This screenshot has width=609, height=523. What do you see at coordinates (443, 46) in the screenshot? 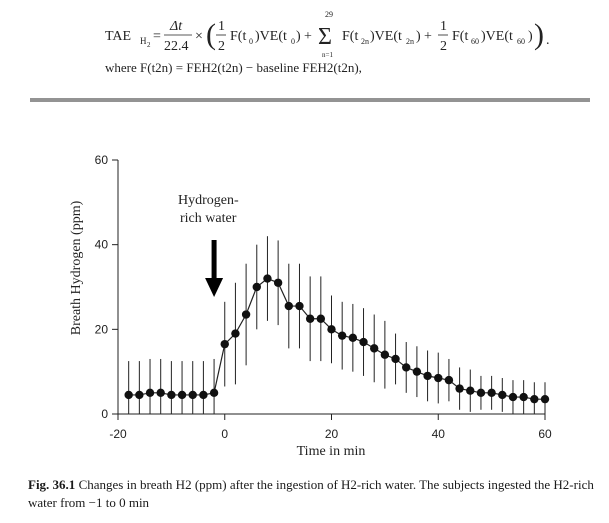
I see `formula-half-den-2: 2` at bounding box center [443, 46].